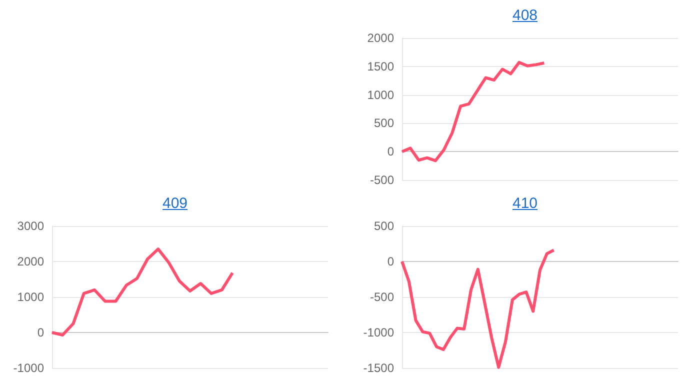 Image resolution: width=700 pixels, height=376 pixels. I want to click on y-tick-label: 3000, so click(30, 226).